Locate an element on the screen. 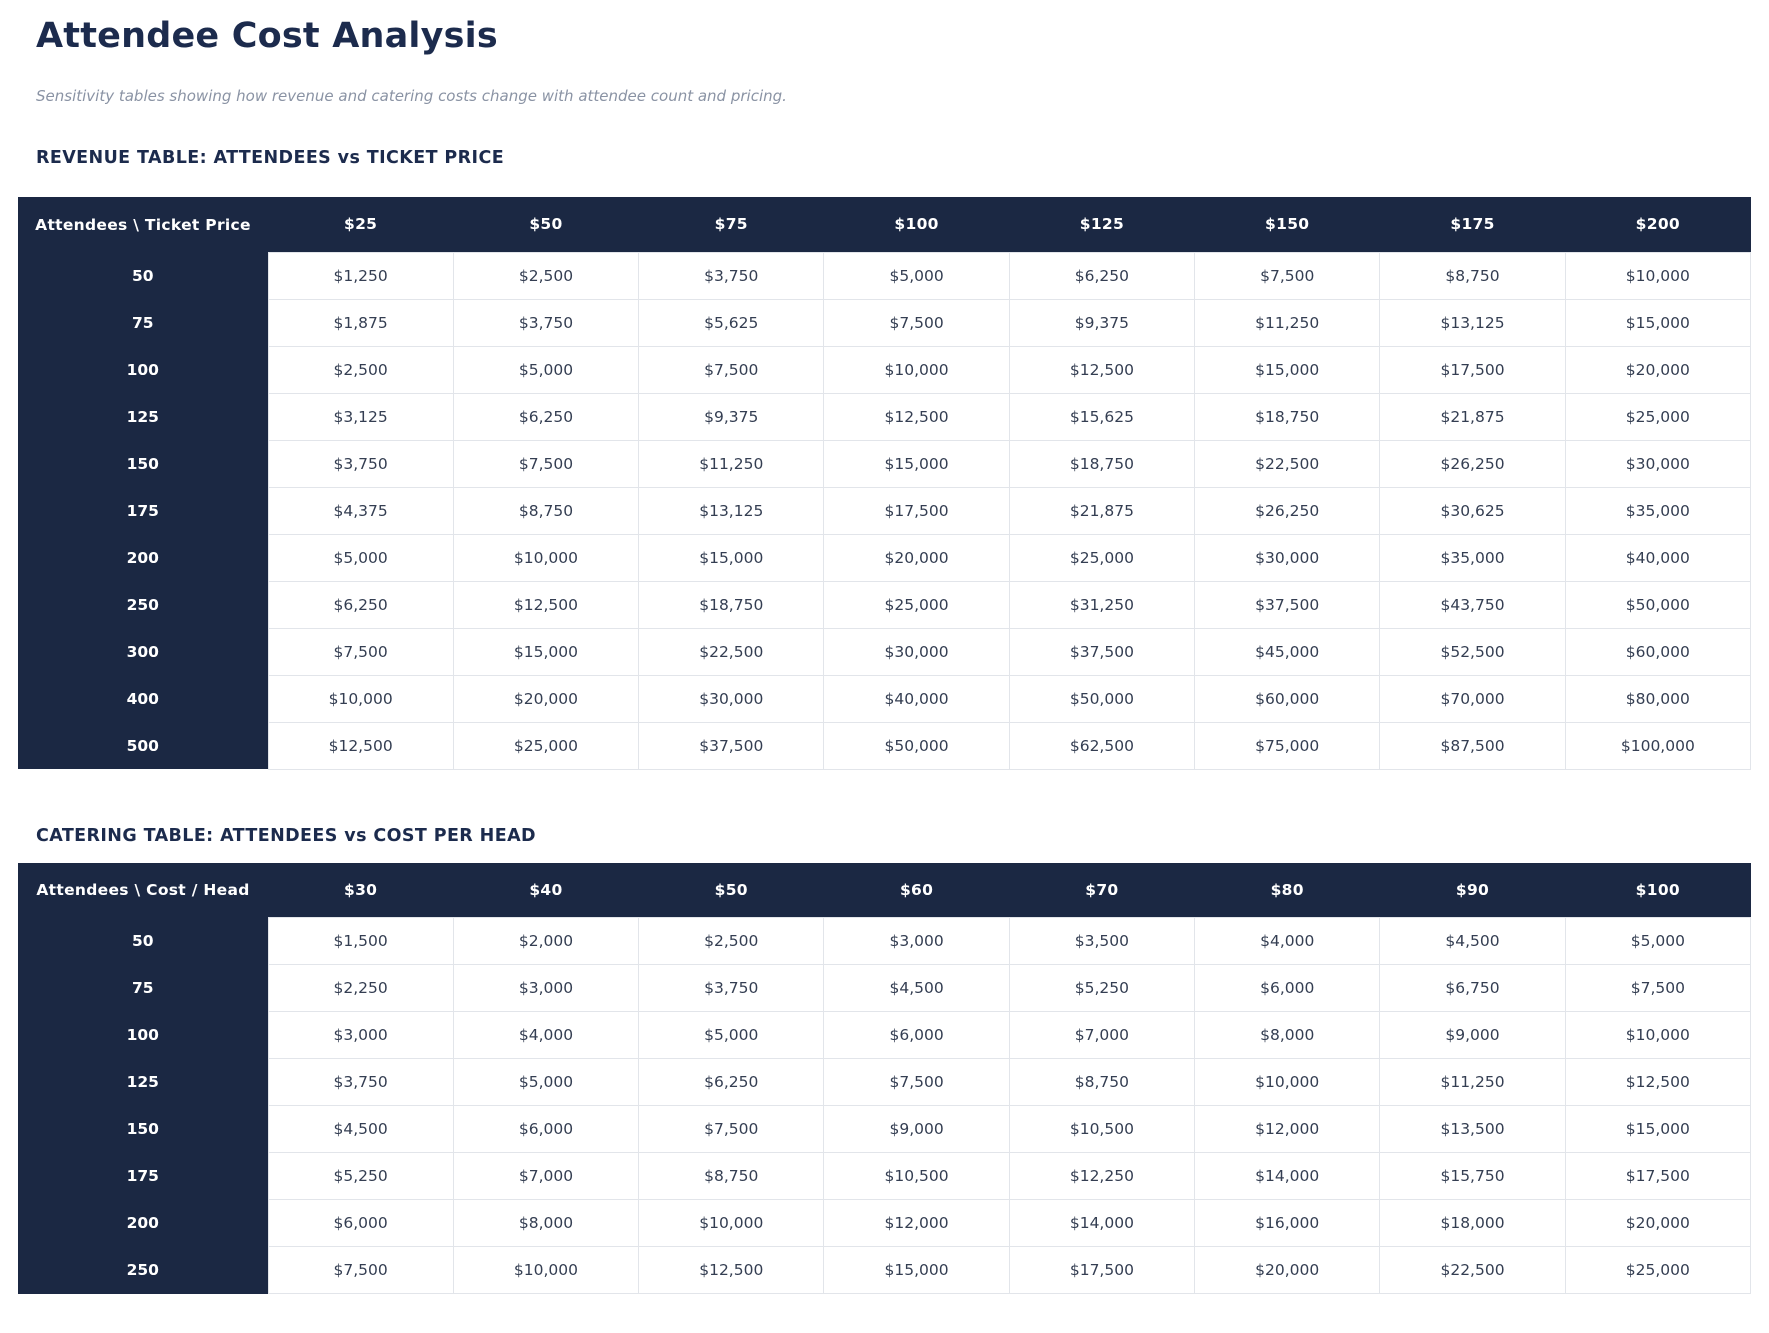 The image size is (1769, 1333). value-cell: $60,000 is located at coordinates (1658, 651).